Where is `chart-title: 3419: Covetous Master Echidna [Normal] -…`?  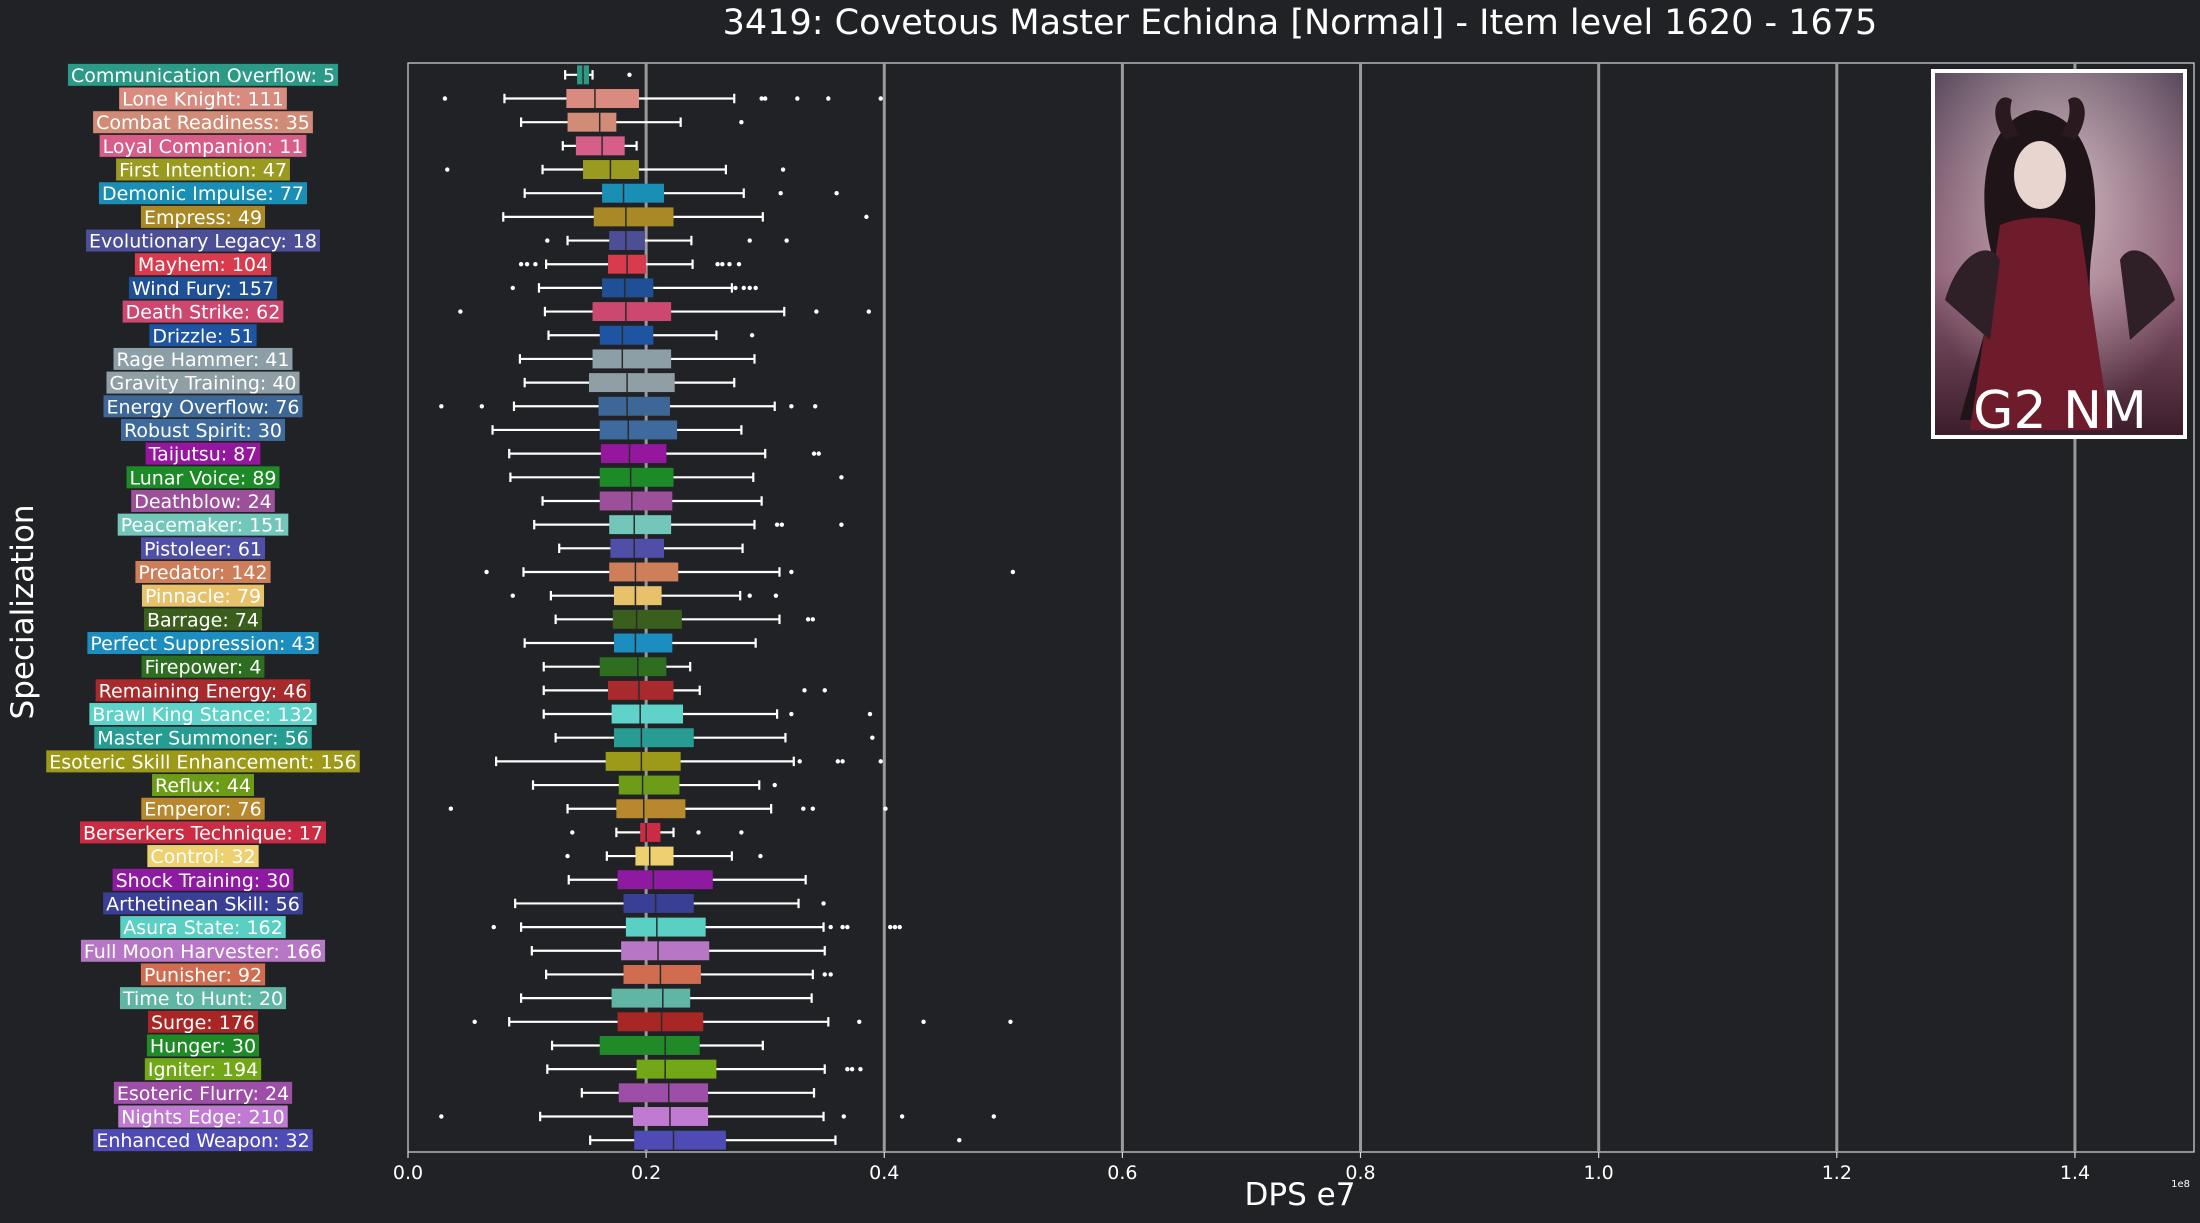
chart-title: 3419: Covetous Master Echidna [Normal] -… is located at coordinates (1300, 23).